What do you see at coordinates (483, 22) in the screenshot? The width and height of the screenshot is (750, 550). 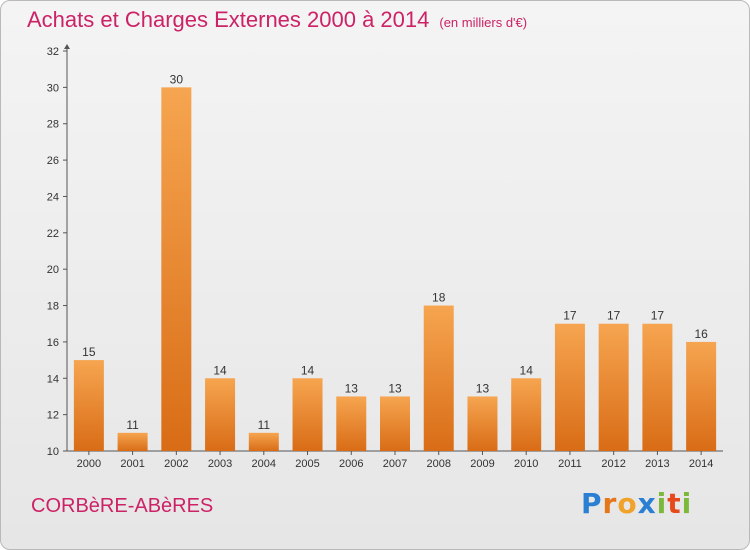 I see `chart-unit: (en milliers d'€)` at bounding box center [483, 22].